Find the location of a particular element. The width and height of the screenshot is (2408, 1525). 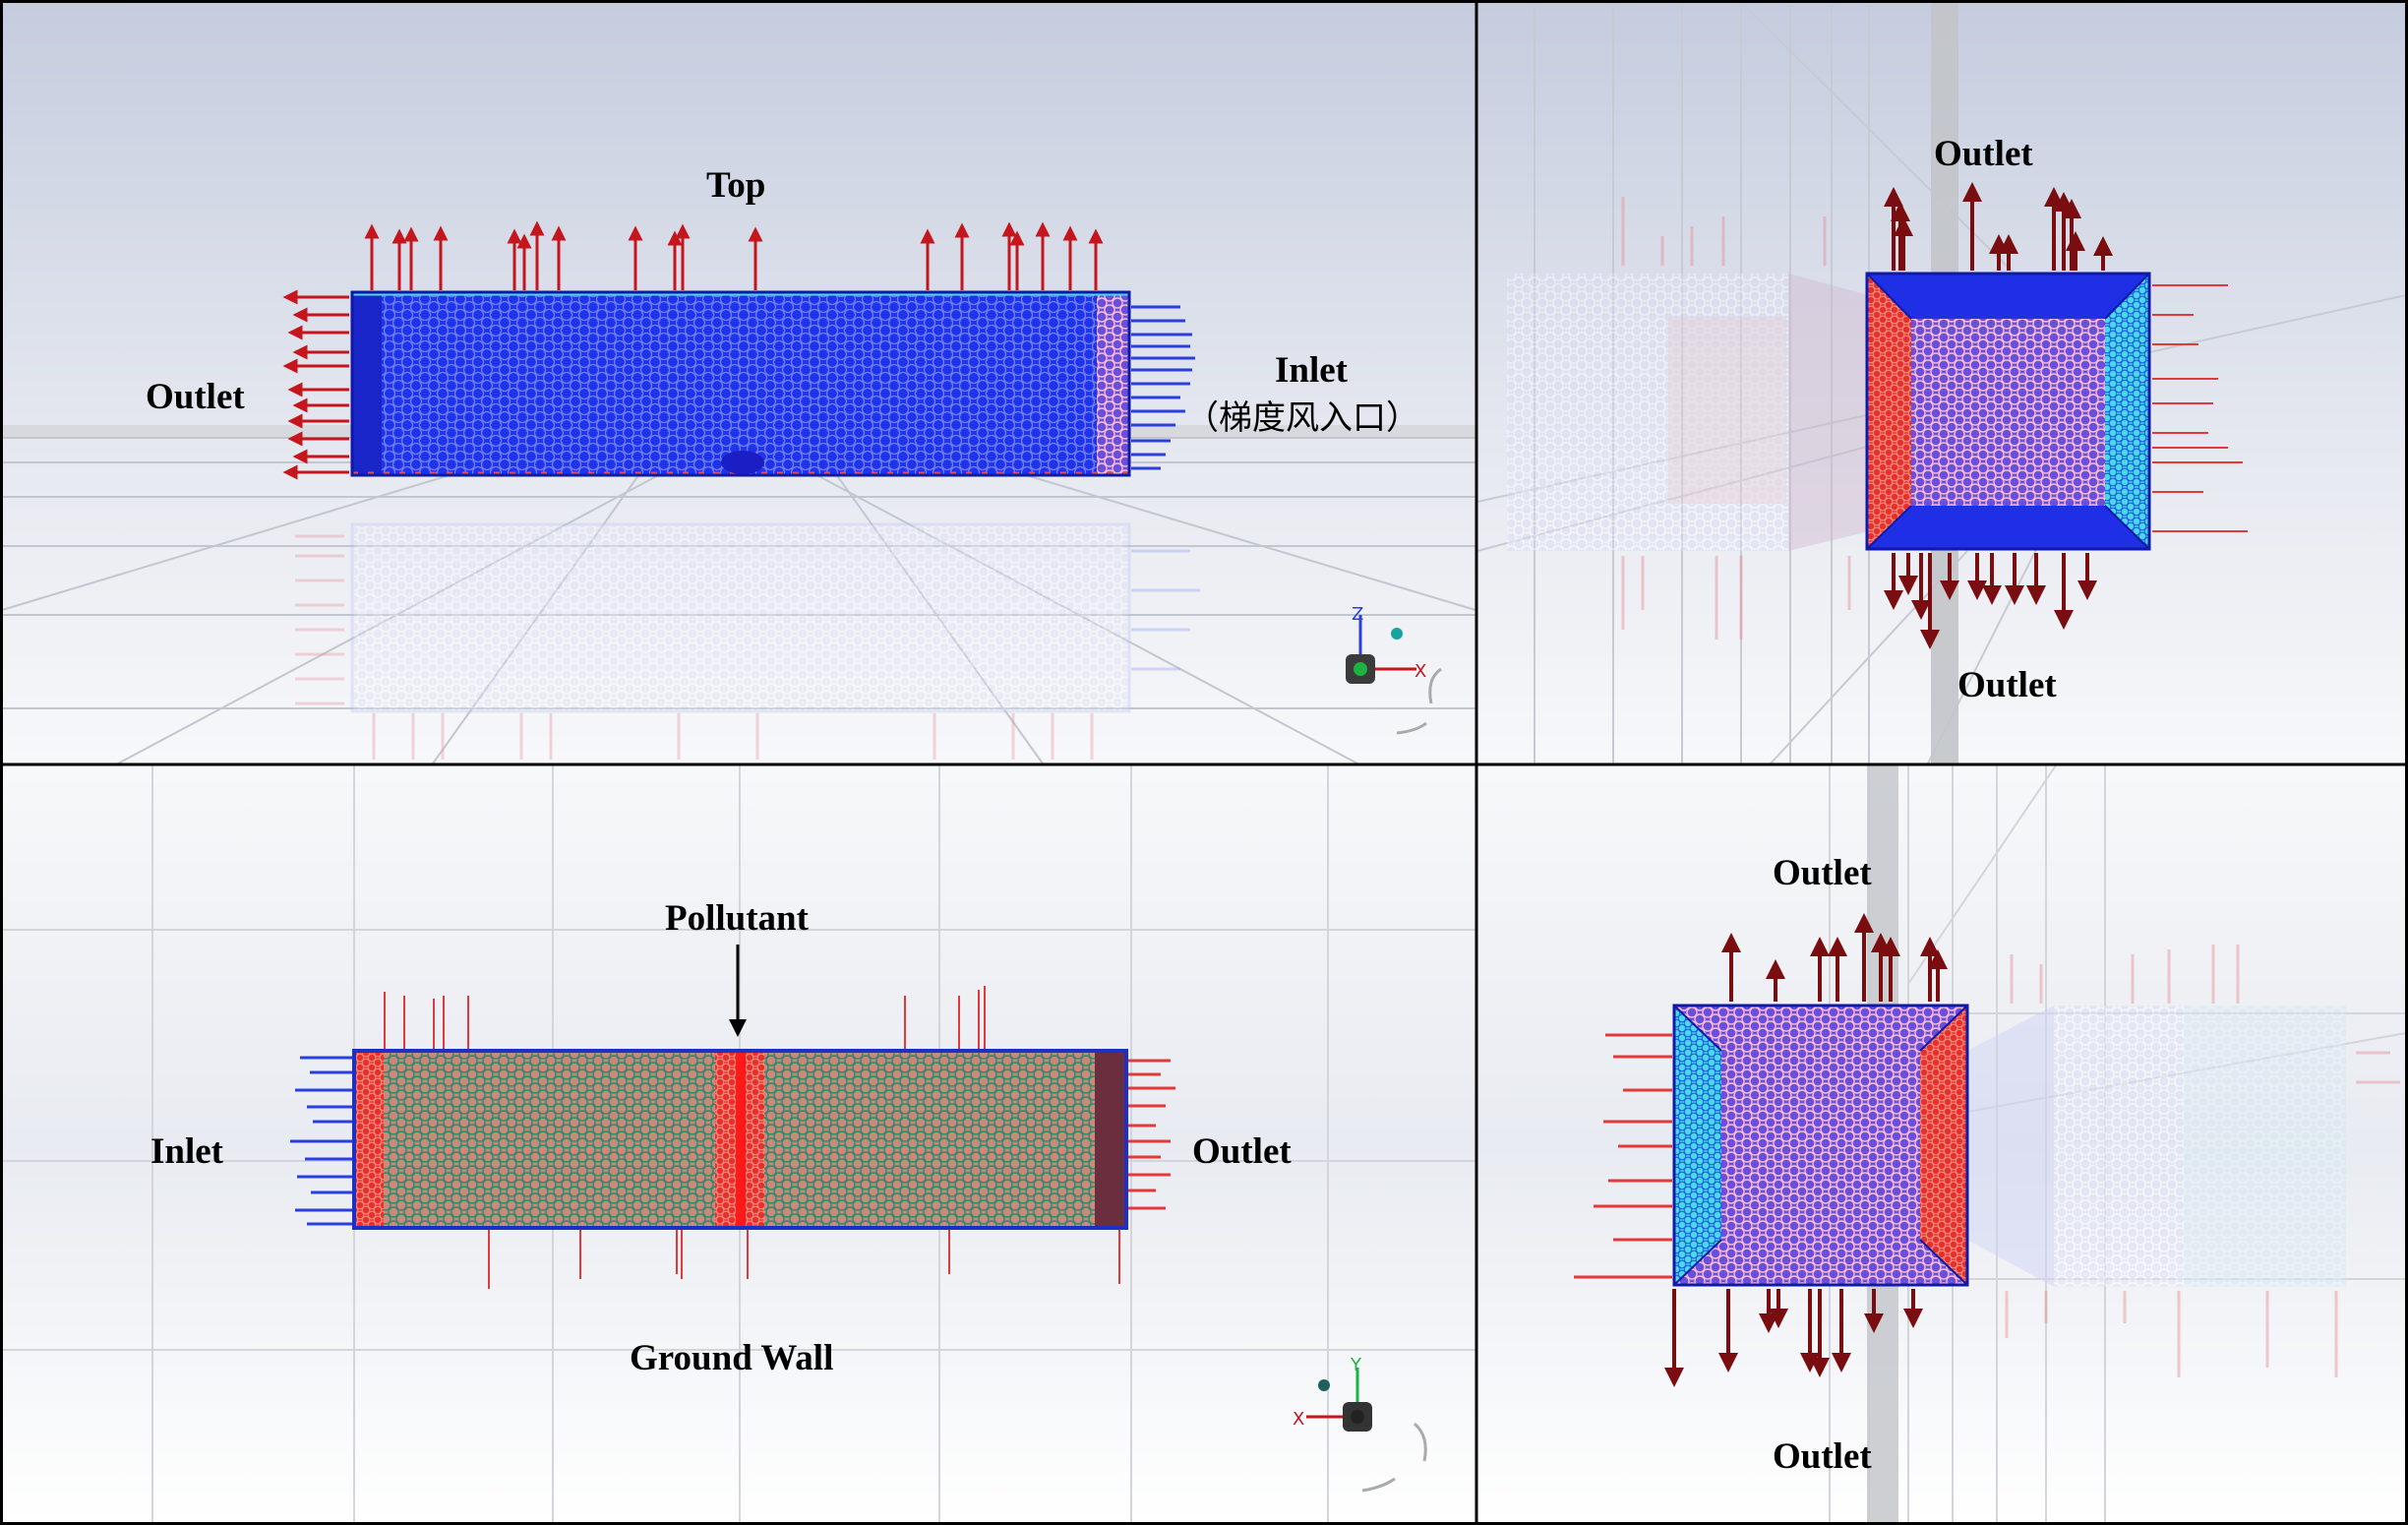

label-pollutant: Pollutant is located at coordinates (737, 918).